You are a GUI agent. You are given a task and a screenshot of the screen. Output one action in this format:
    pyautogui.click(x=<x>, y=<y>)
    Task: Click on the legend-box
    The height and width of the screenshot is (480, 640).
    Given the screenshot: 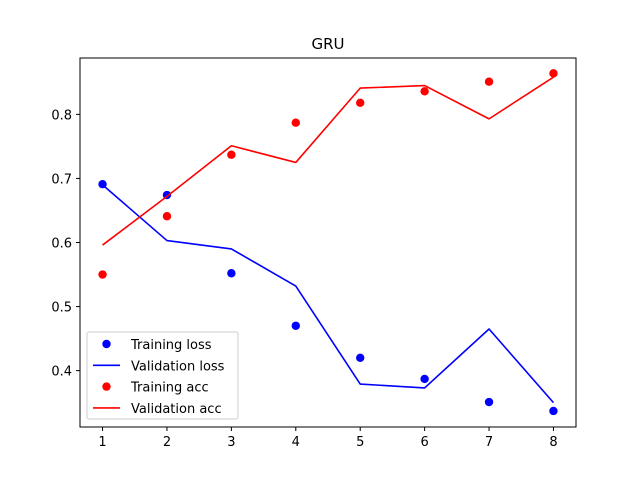 What is the action you would take?
    pyautogui.click(x=162, y=375)
    